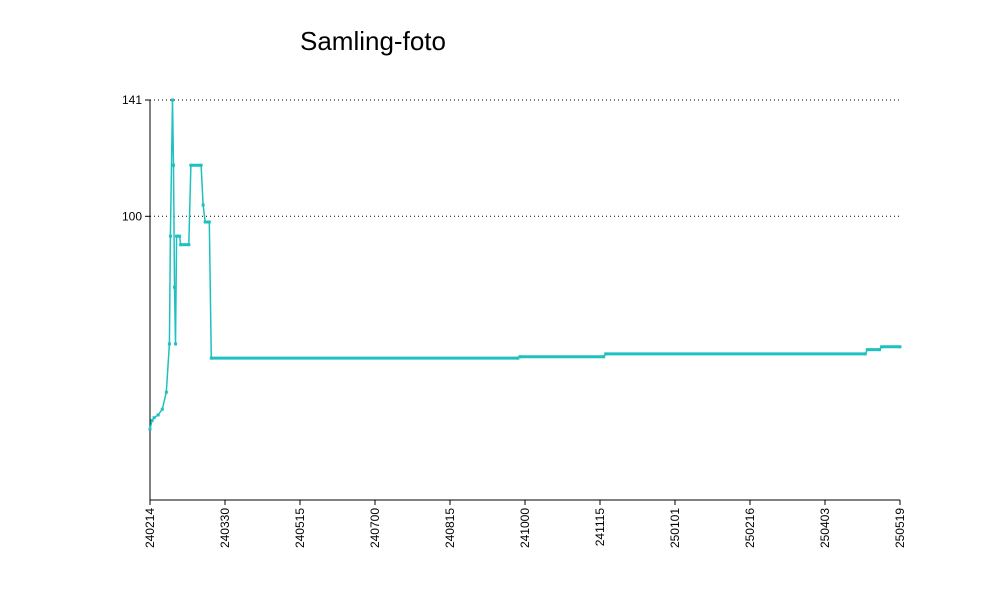  What do you see at coordinates (525, 528) in the screenshot?
I see `x-tick-label: 241000` at bounding box center [525, 528].